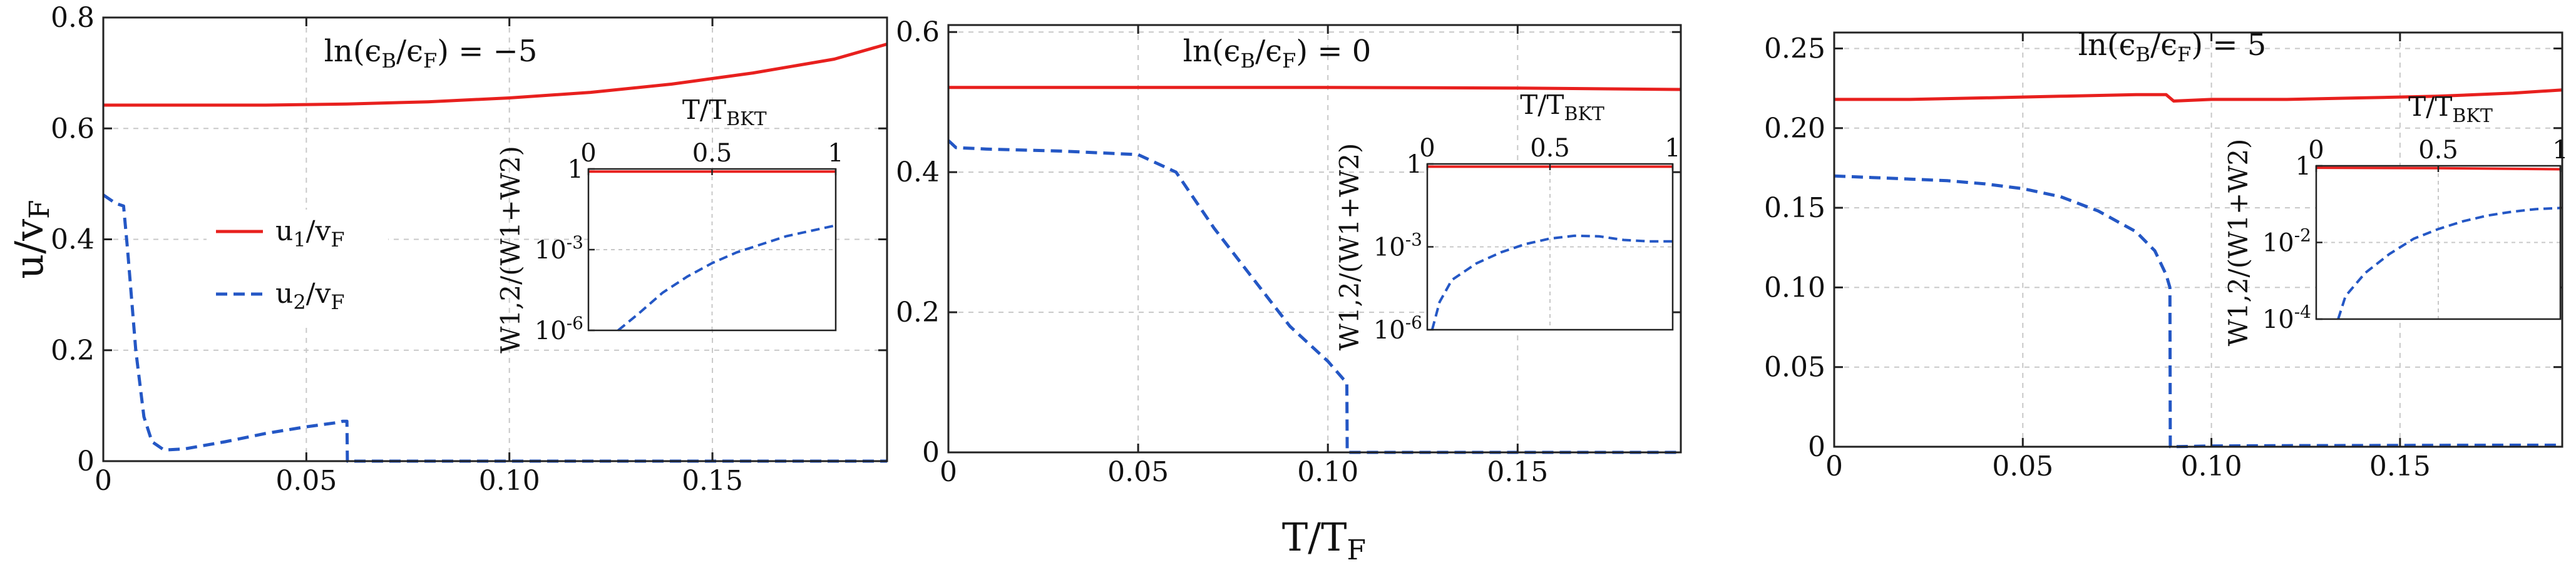 Image resolution: width=2576 pixels, height=565 pixels. I want to click on panel-2-inset: 0 0.5 1 T/TBKT 10⁻⁶ 10⁻³ 1 W1,2/(W1+W2), so click(1507, 219).